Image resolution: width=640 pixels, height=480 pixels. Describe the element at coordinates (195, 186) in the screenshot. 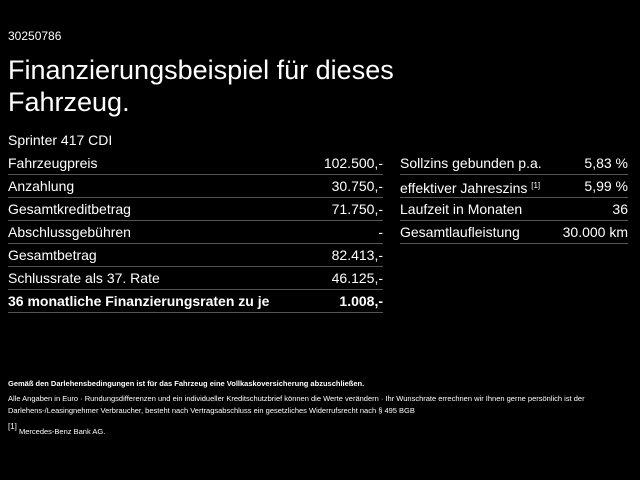

I see `table-row: Anzahlung 30.750,-` at that location.